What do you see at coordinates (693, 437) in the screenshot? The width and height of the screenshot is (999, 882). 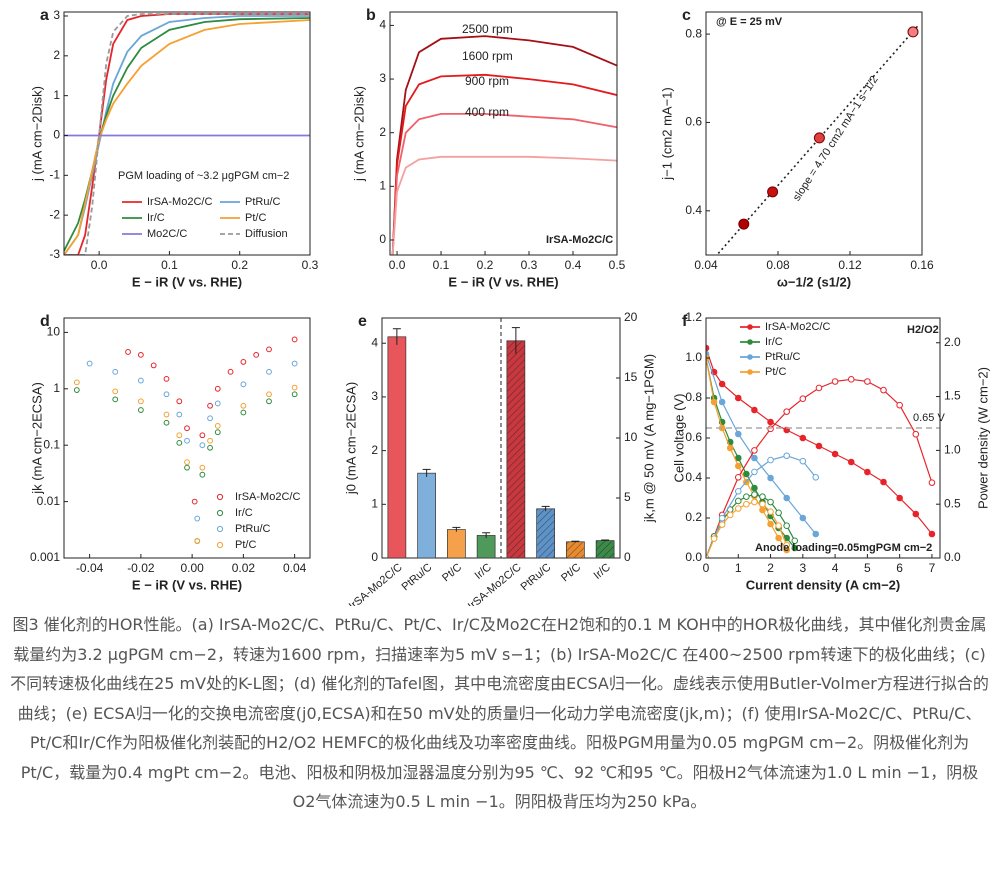 I see `y-tick-label: 0.6` at bounding box center [693, 437].